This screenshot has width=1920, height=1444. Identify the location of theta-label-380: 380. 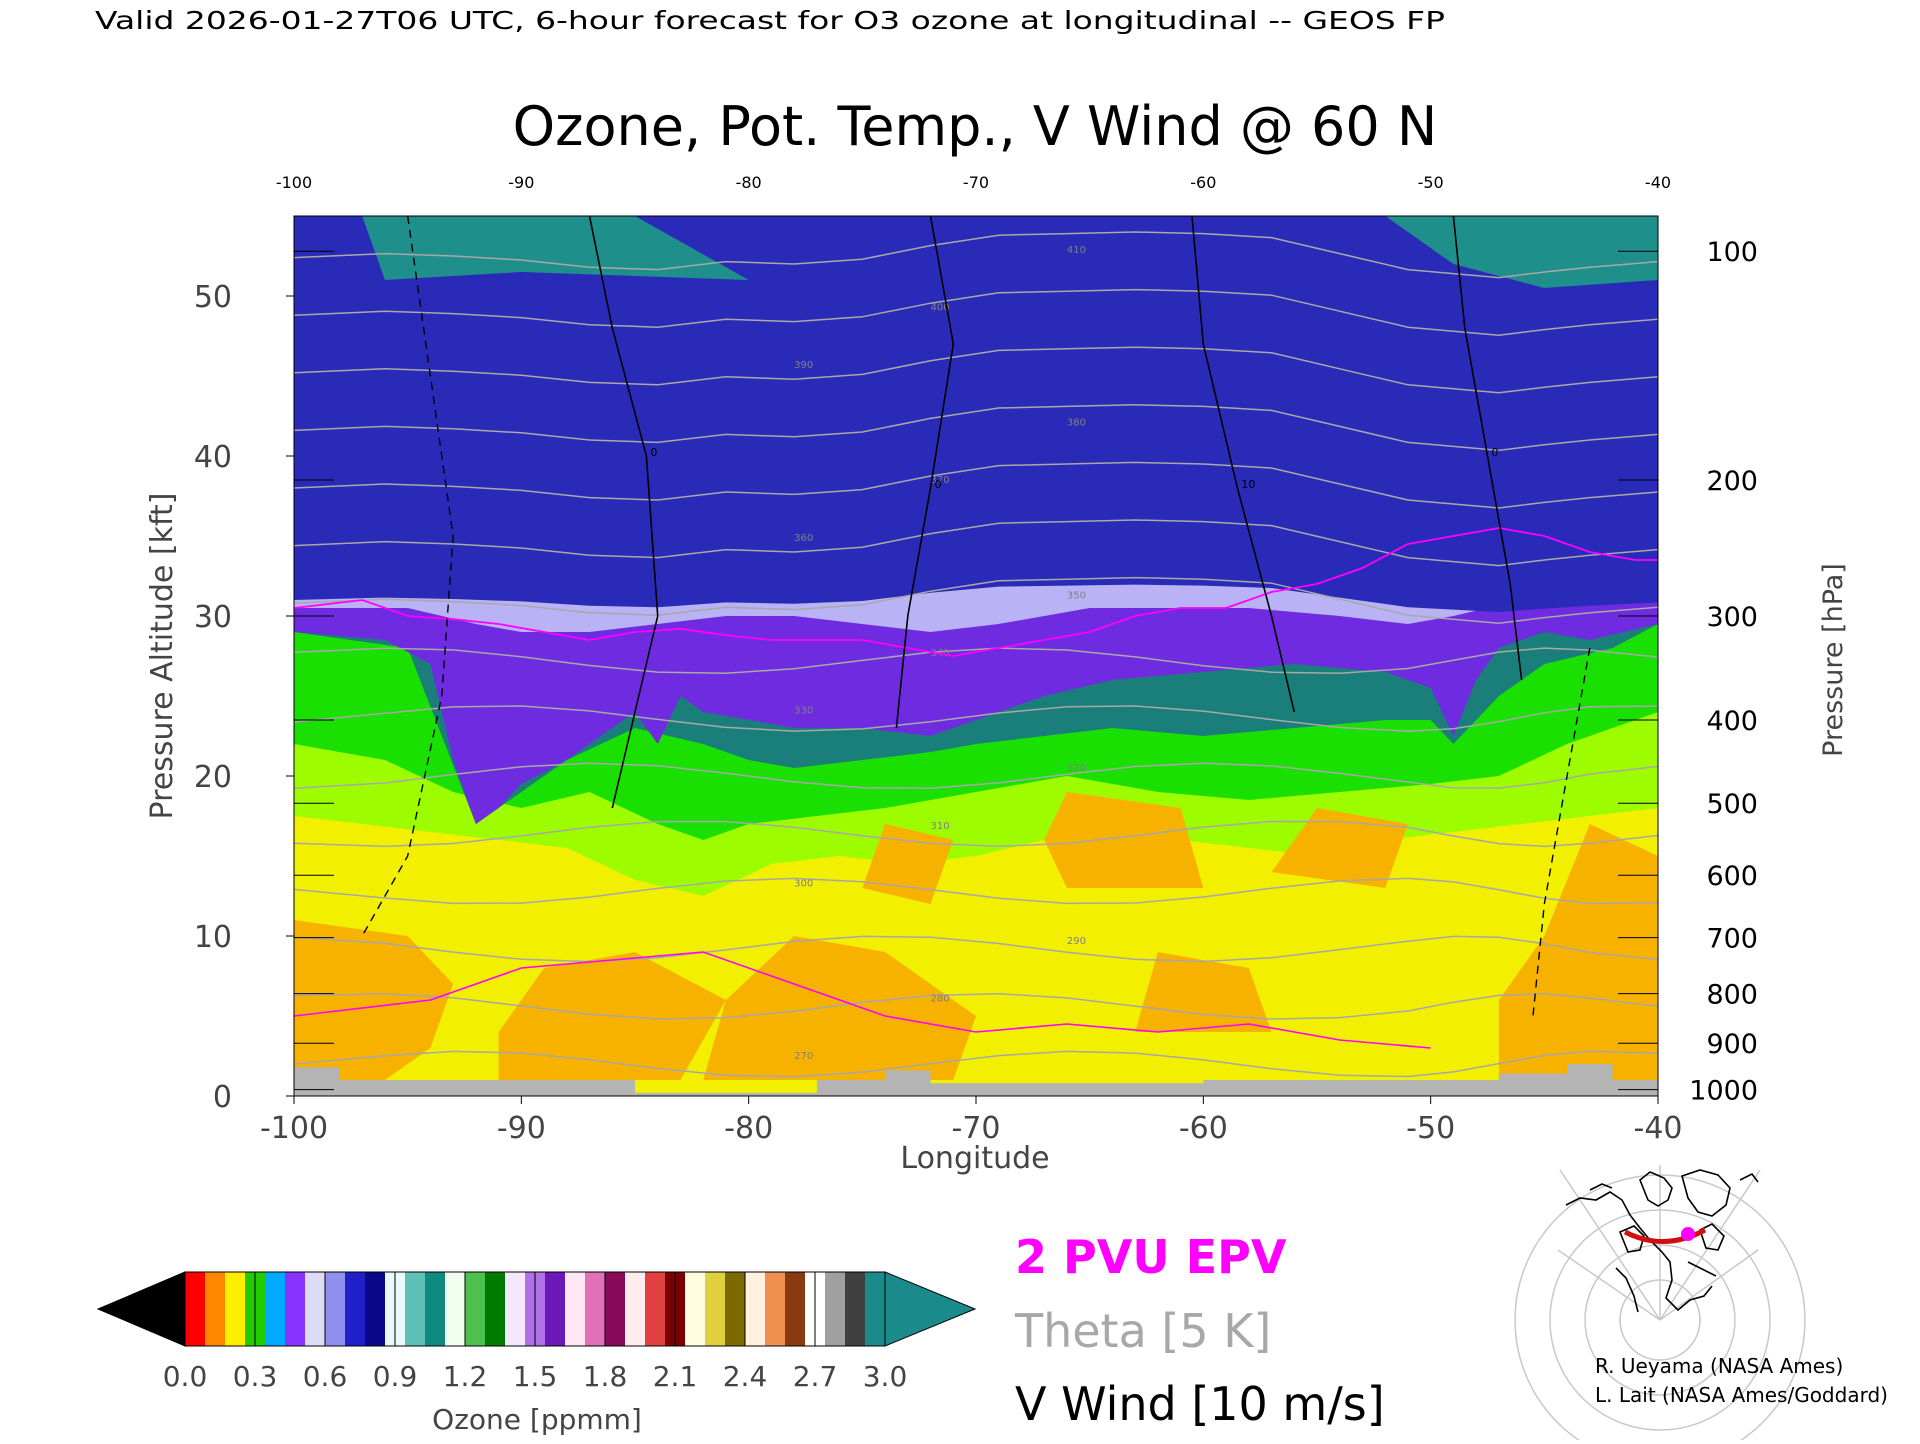
(1076, 423).